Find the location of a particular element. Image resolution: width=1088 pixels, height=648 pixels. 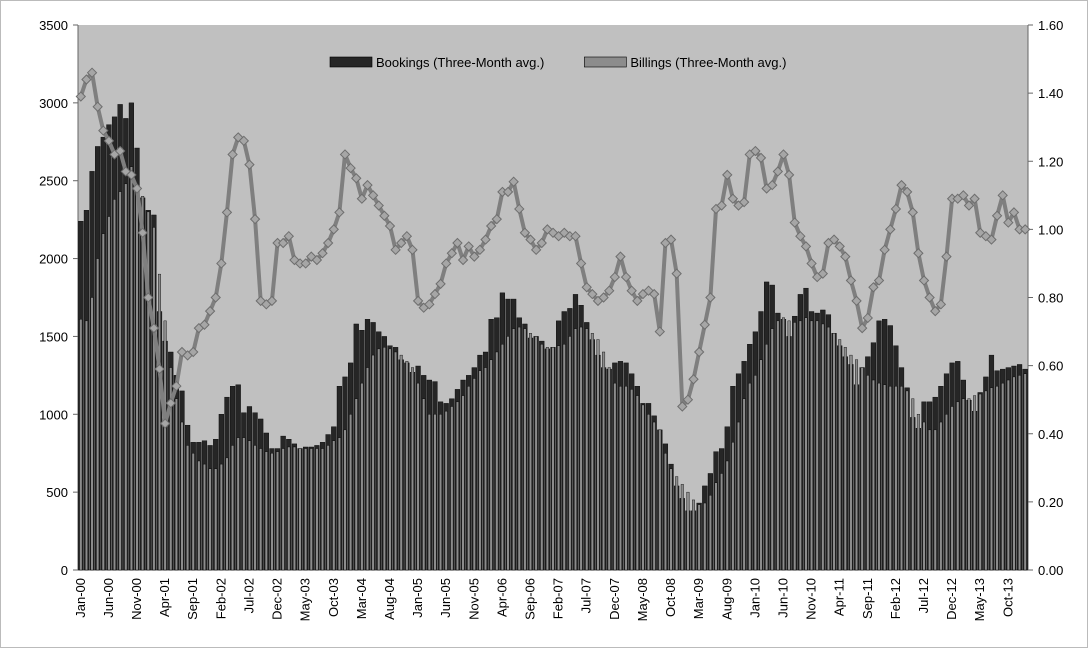

x-tick-label: May-03 is located at coordinates (305, 599).